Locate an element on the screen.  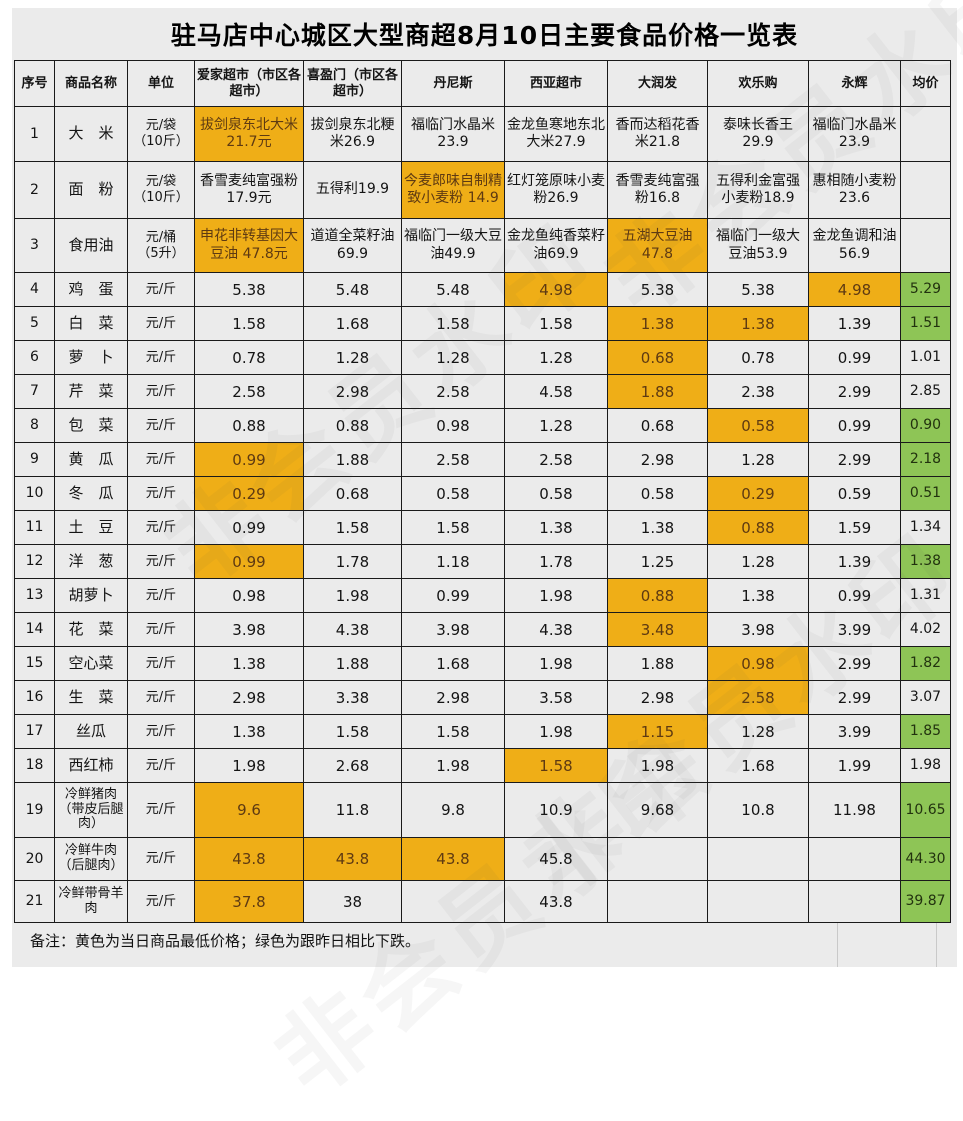
table-row: 15 空心菜 元/斤 1.38 1.88 1.68 1.98 1.88 0.98 2.99 1.82 is located at coordinates (482, 663).